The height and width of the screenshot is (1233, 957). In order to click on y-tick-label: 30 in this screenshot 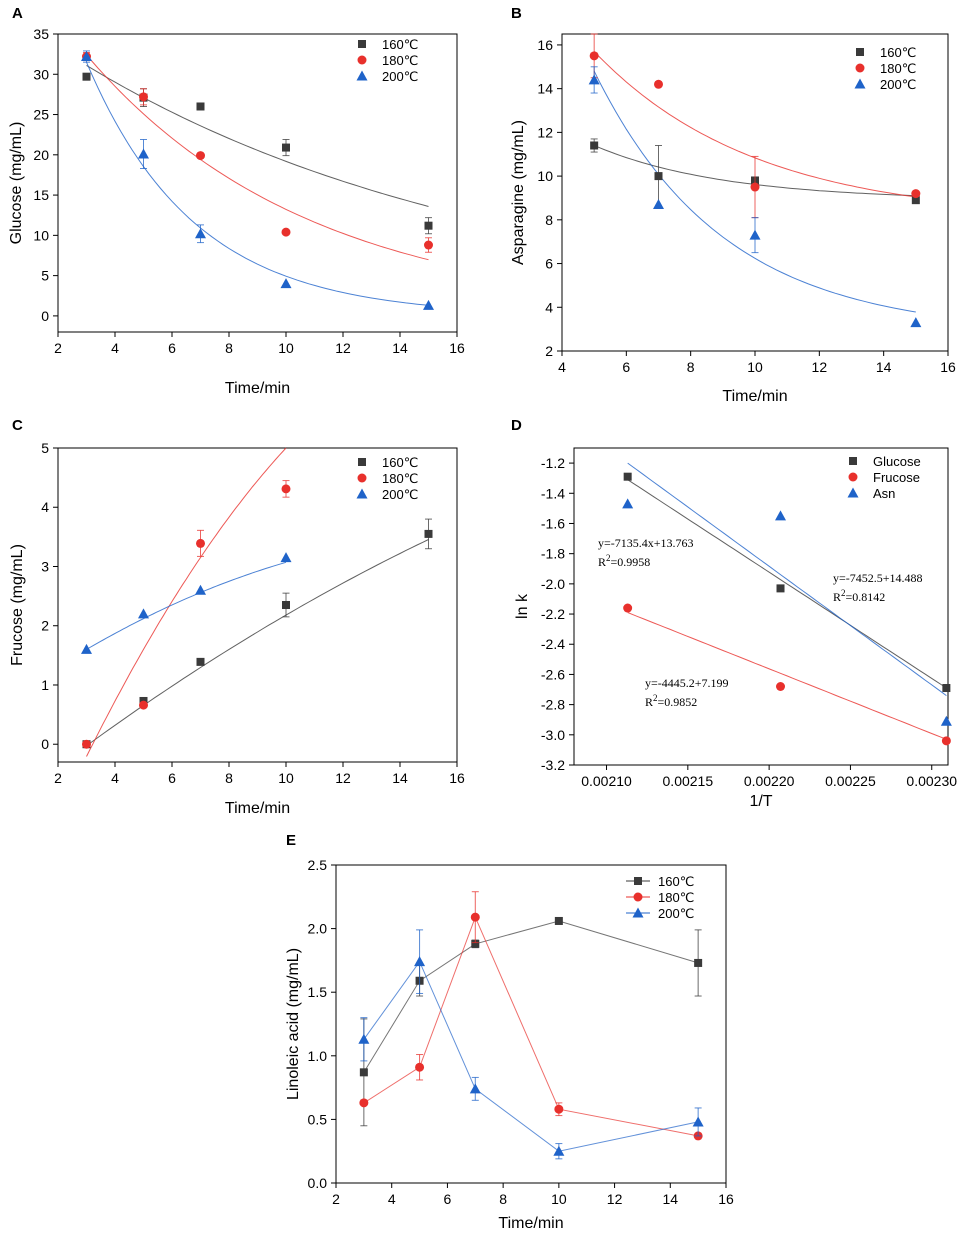, I will do `click(41, 74)`.